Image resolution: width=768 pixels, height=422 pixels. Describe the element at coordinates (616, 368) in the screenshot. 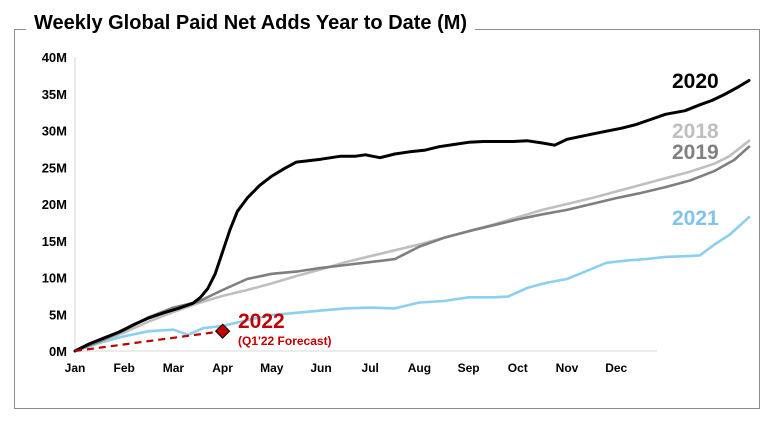

I see `x-tick-label: Dec` at that location.